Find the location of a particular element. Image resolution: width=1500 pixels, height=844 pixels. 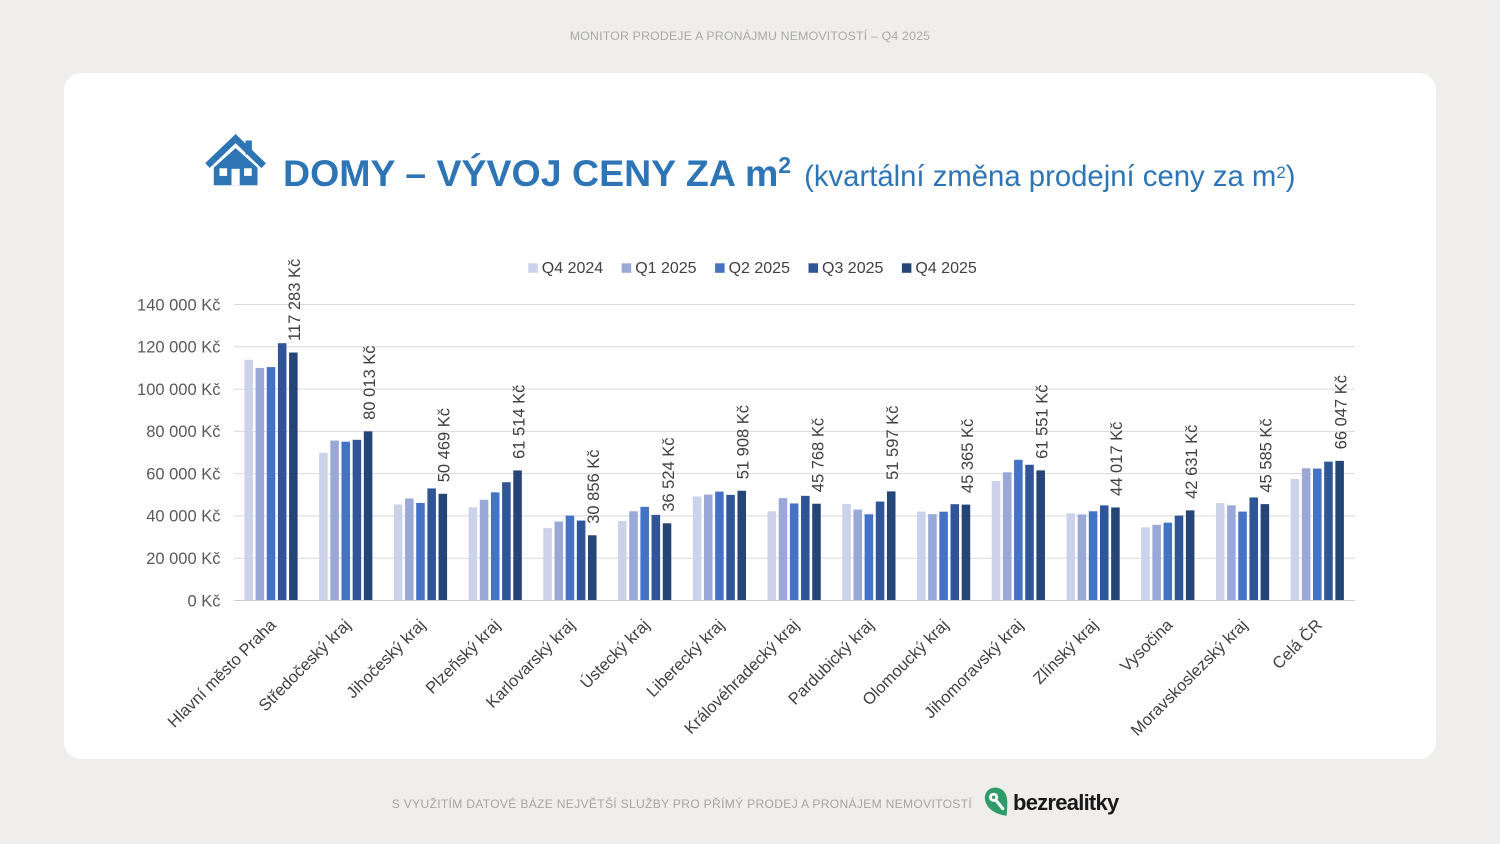

svg-text: 45 365 Kč is located at coordinates (968, 456).